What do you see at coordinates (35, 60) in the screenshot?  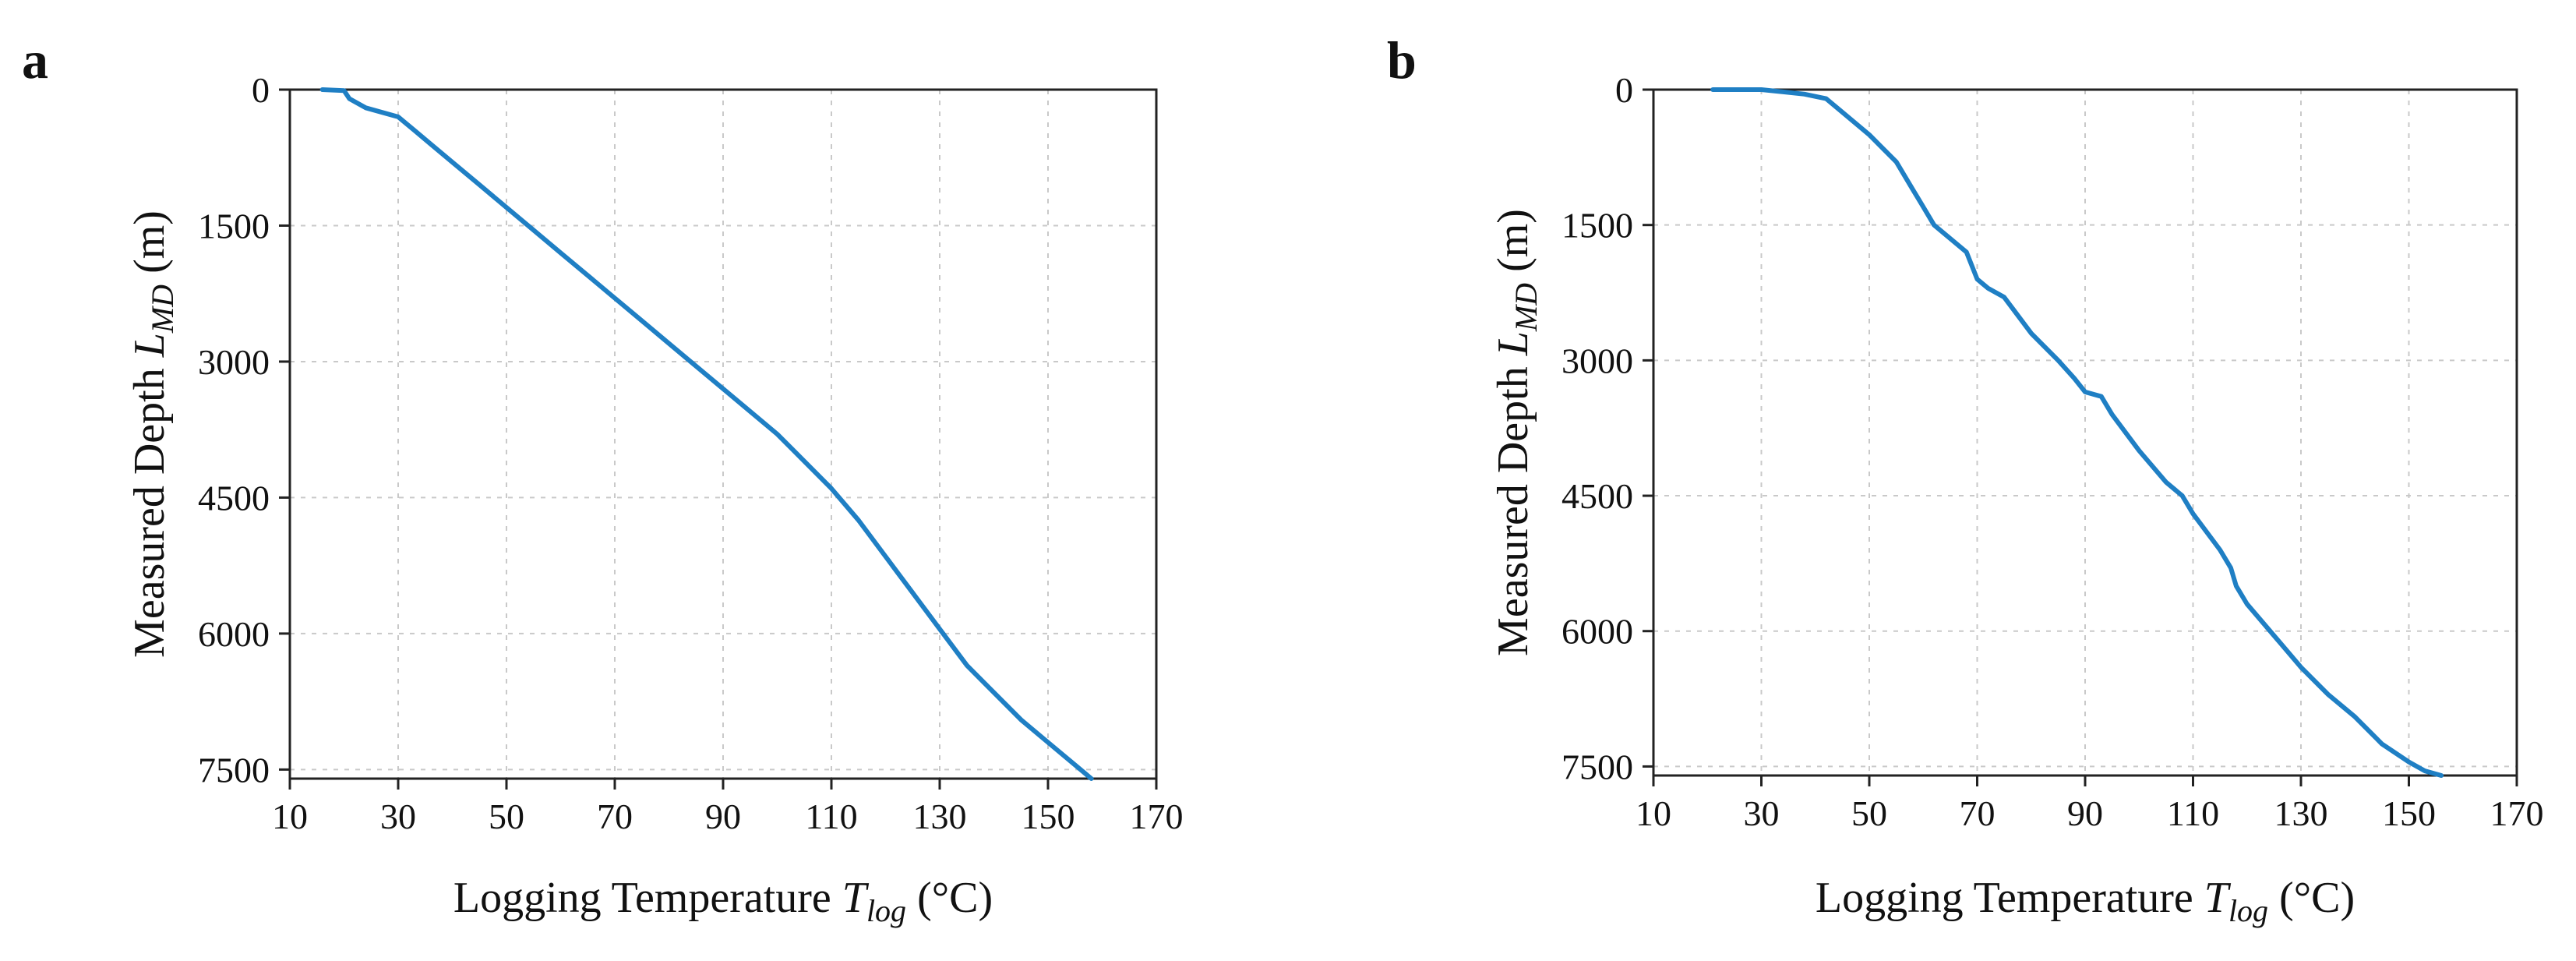 I see `panel-label-a: a` at bounding box center [35, 60].